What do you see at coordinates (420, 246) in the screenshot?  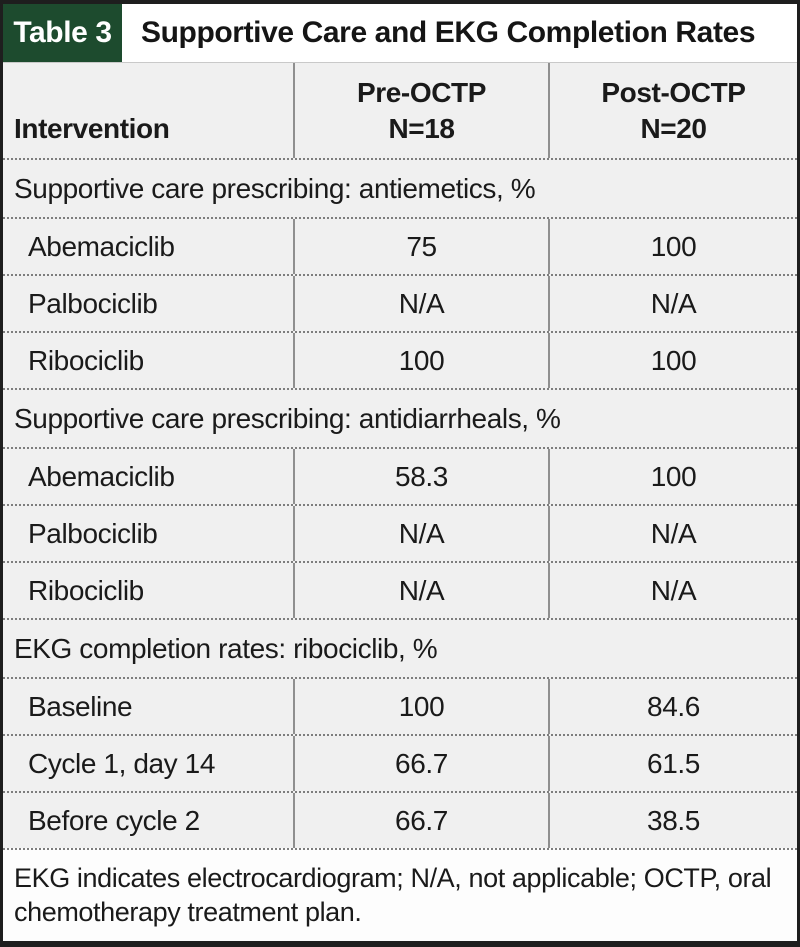 I see `pre-octp-value: 75` at bounding box center [420, 246].